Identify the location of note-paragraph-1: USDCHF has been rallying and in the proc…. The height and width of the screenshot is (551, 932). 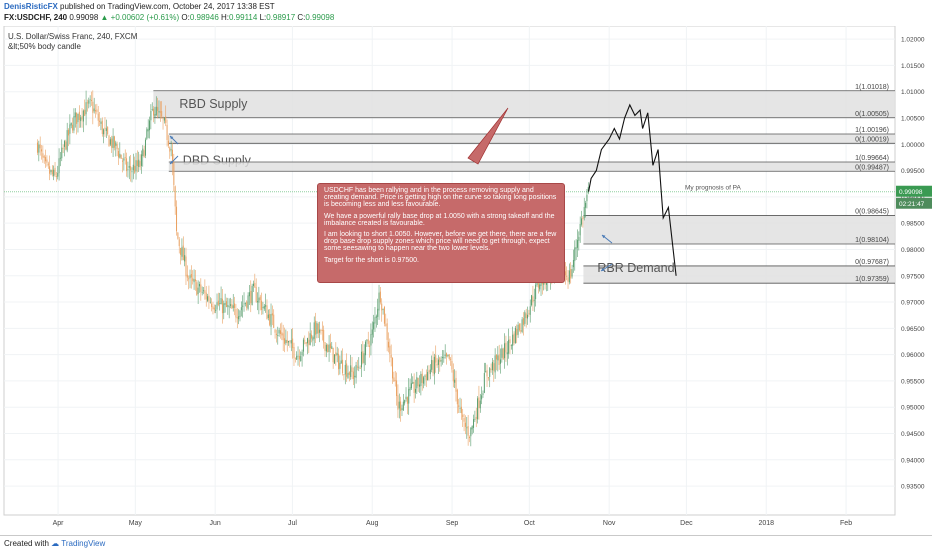
(440, 198).